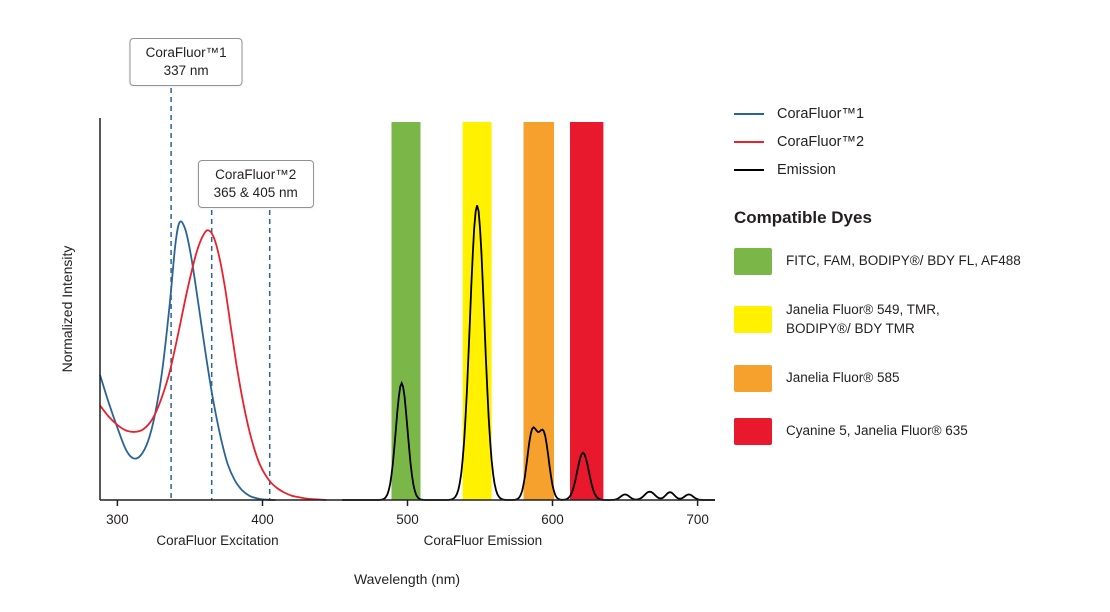 The width and height of the screenshot is (1110, 612). Describe the element at coordinates (255, 184) in the screenshot. I see `annotation-corafluor2-365-405: CoraFluor™2 365 & 405 nm` at that location.